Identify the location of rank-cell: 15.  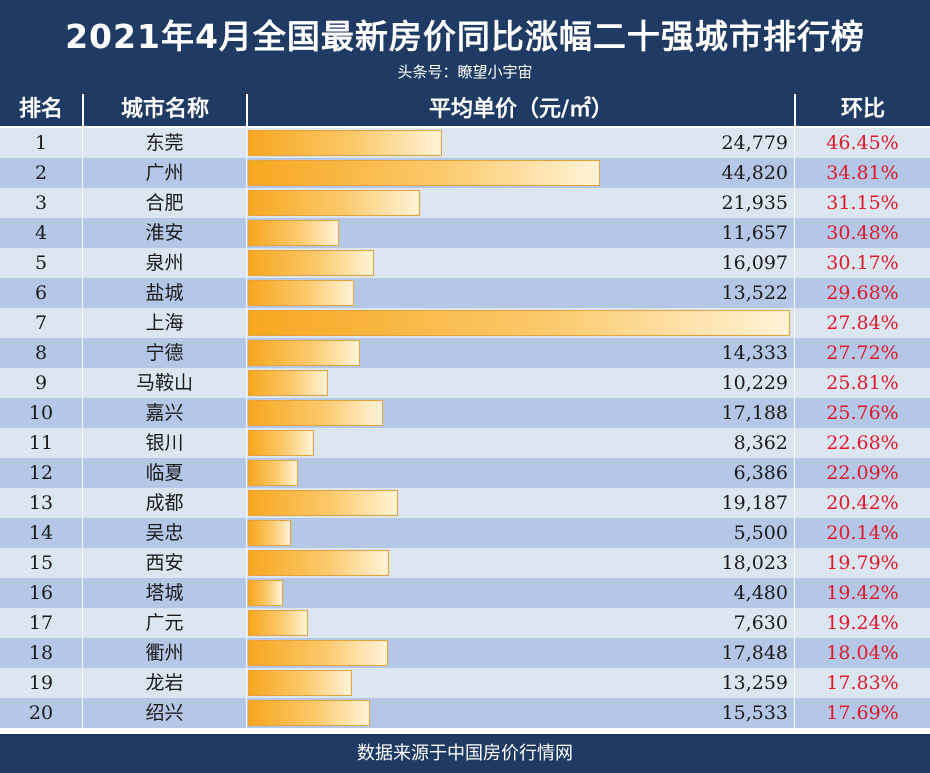
(41, 563).